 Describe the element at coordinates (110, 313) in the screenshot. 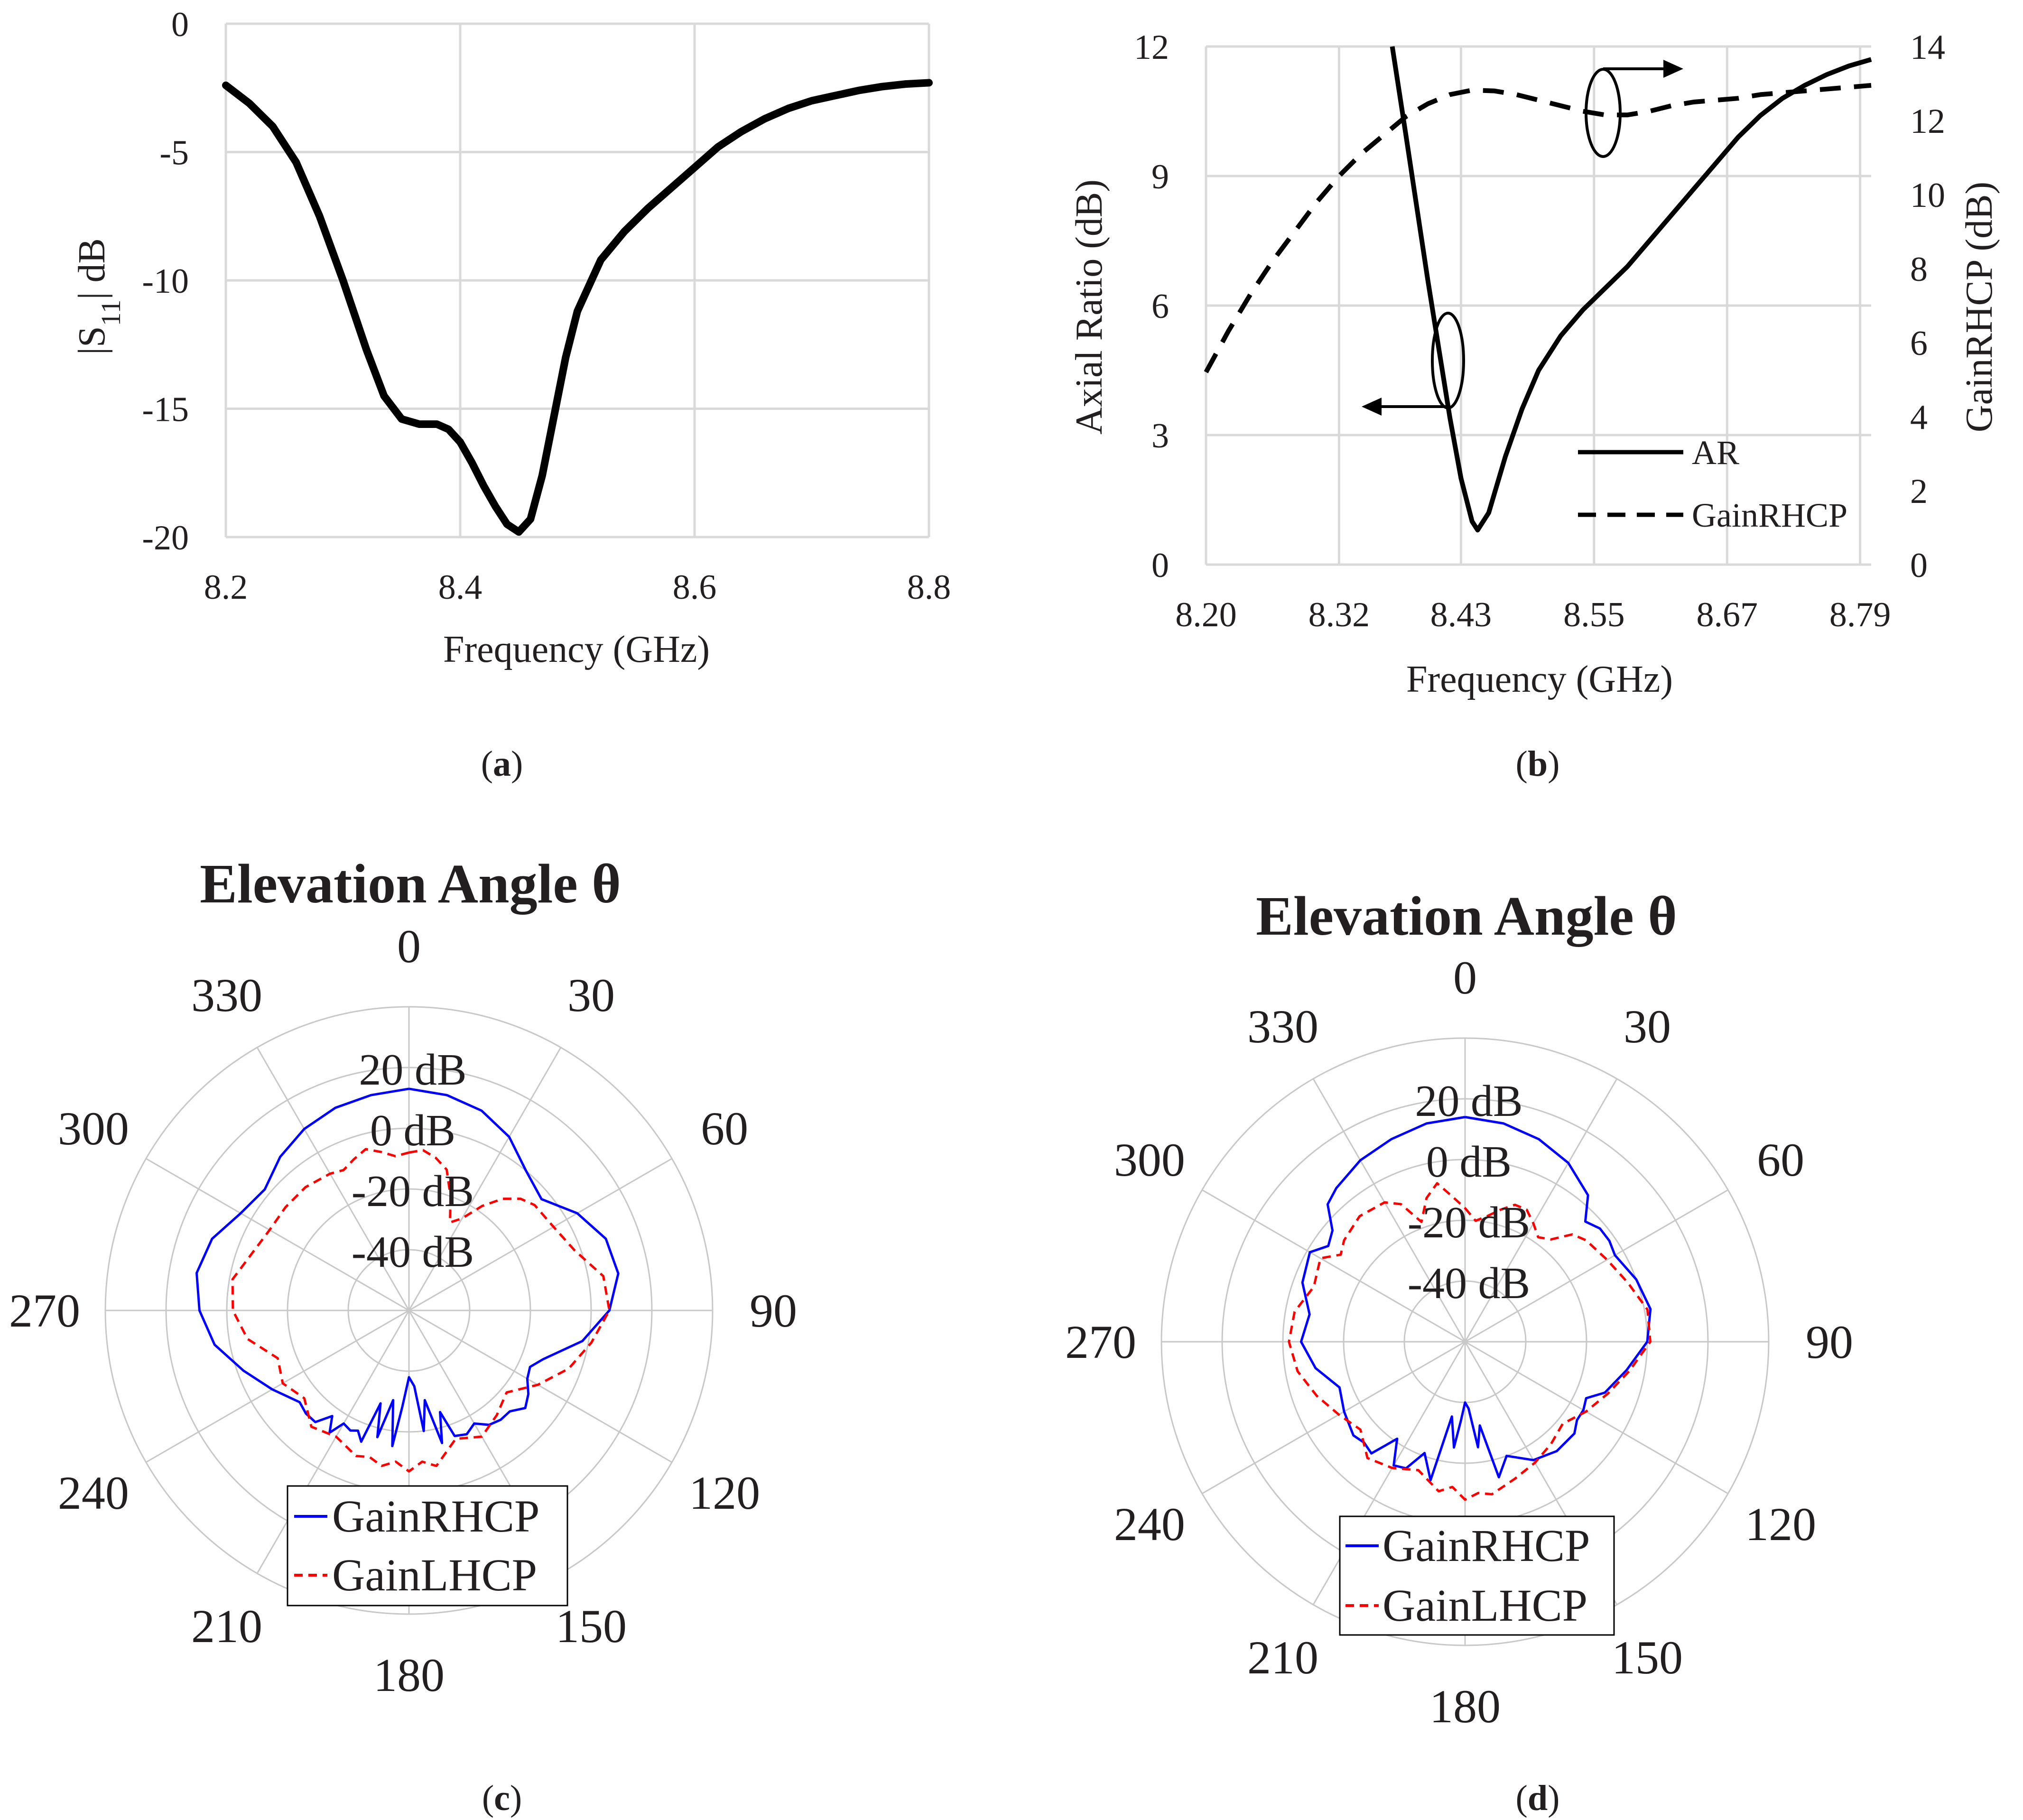

I see `a-ylabel-subscript: 11` at that location.